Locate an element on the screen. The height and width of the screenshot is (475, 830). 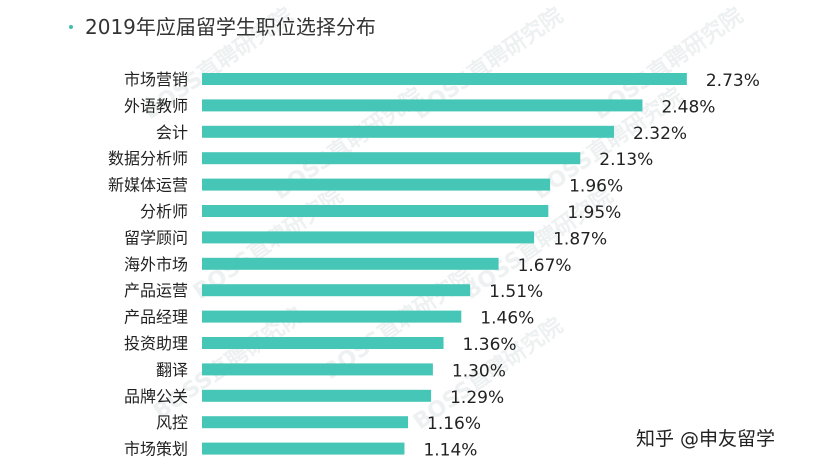
value-label: 1.46% is located at coordinates (507, 319).